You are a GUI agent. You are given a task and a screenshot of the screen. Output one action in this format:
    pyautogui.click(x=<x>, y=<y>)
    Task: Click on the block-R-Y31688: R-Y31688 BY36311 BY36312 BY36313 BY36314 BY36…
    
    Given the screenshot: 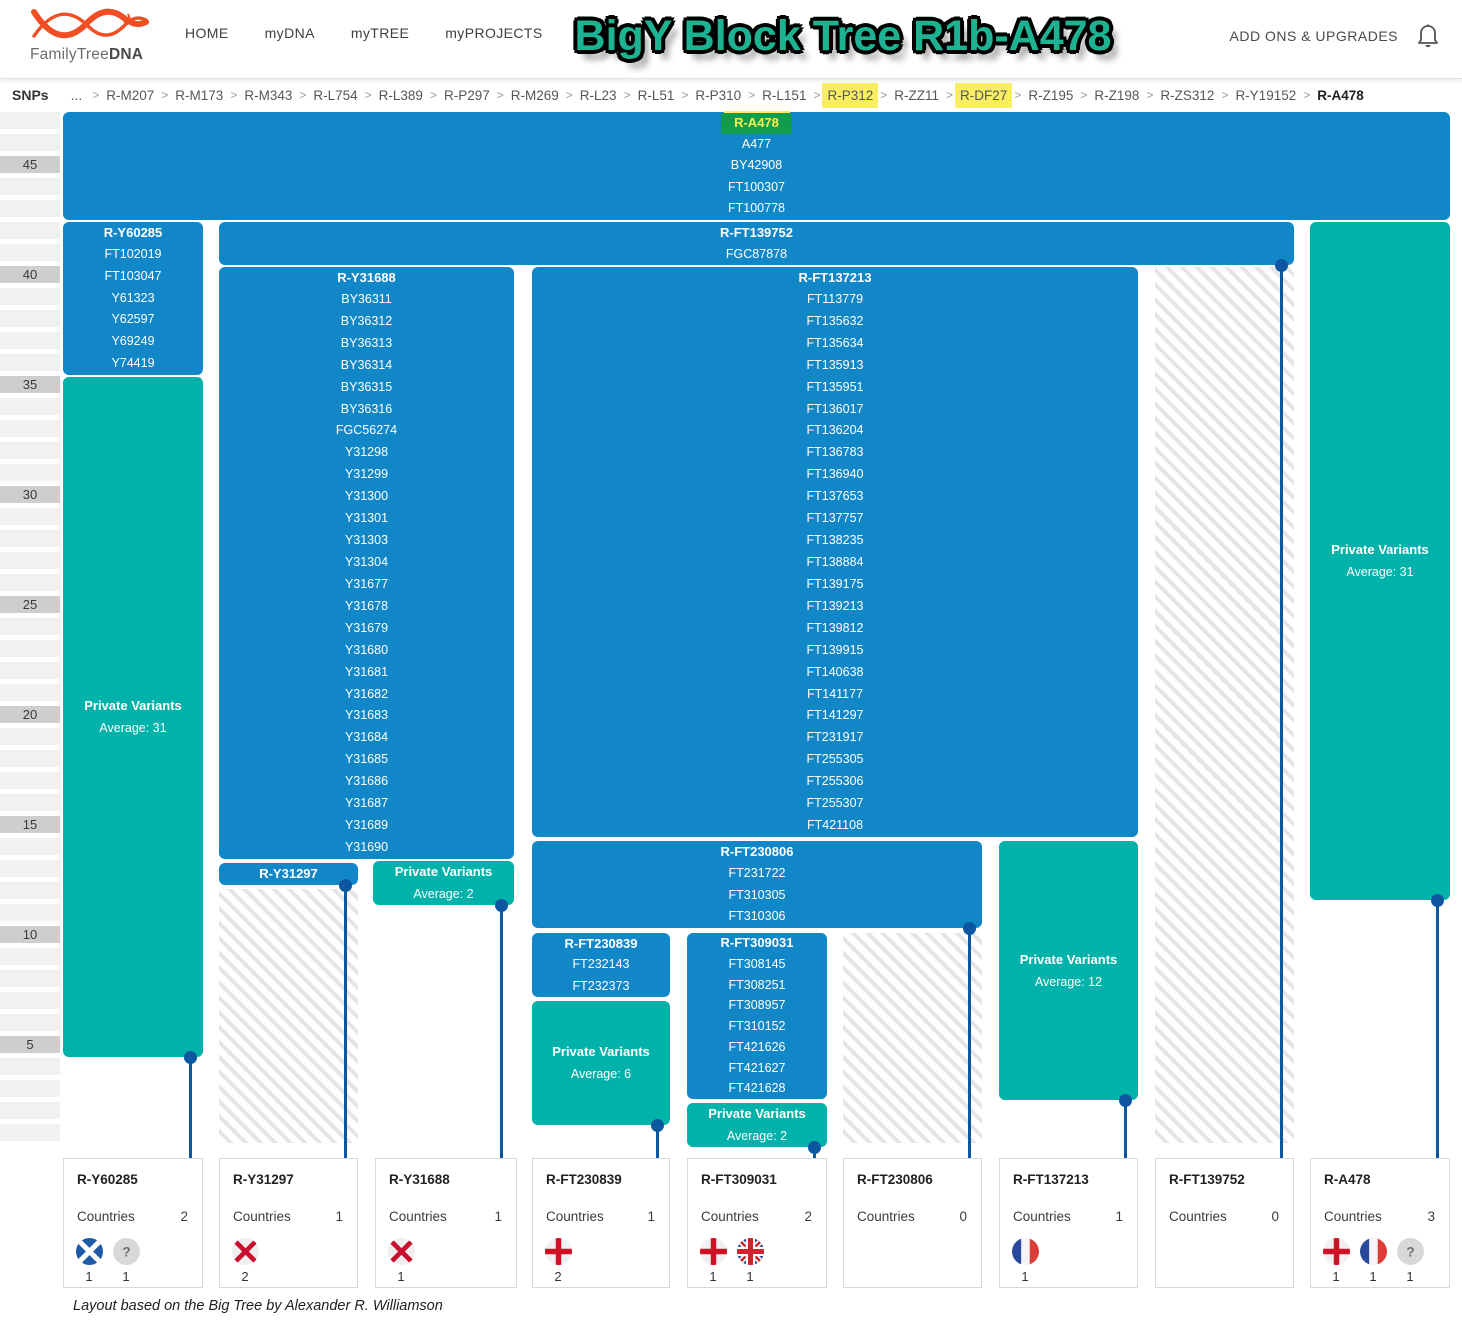 What is the action you would take?
    pyautogui.click(x=366, y=563)
    